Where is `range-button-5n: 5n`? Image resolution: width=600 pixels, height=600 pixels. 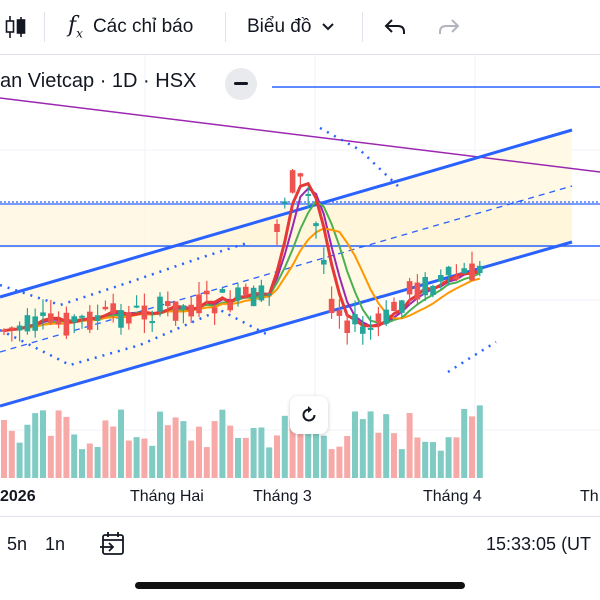 range-button-5n: 5n is located at coordinates (17, 544).